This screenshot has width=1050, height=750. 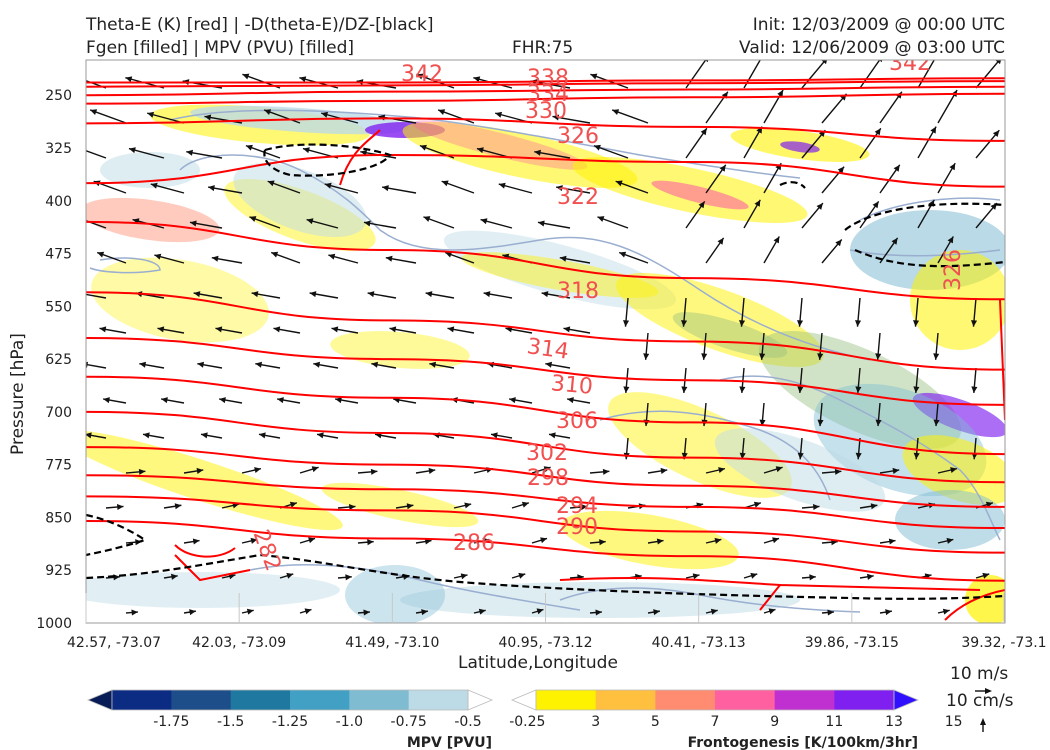 I want to click on vector-ref-vertical-label: 10 cm/s, so click(x=980, y=701).